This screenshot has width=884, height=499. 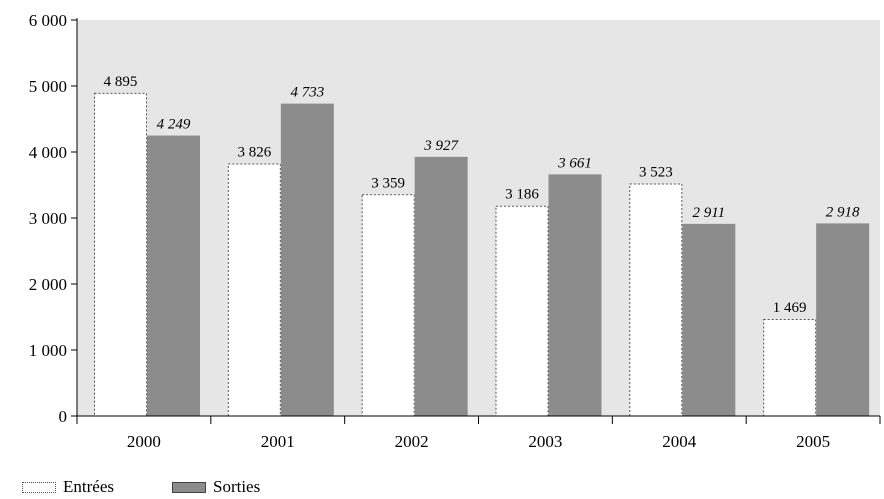 I want to click on bar-entrees-2001, so click(x=254, y=290).